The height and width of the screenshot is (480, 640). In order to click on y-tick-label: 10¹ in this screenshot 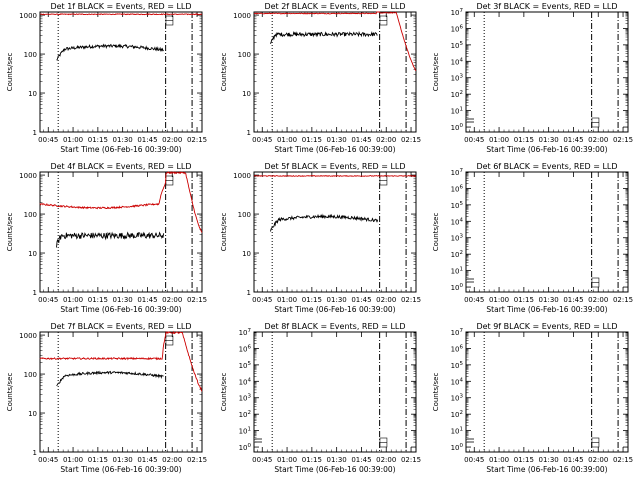, I will do `click(457, 431)`.